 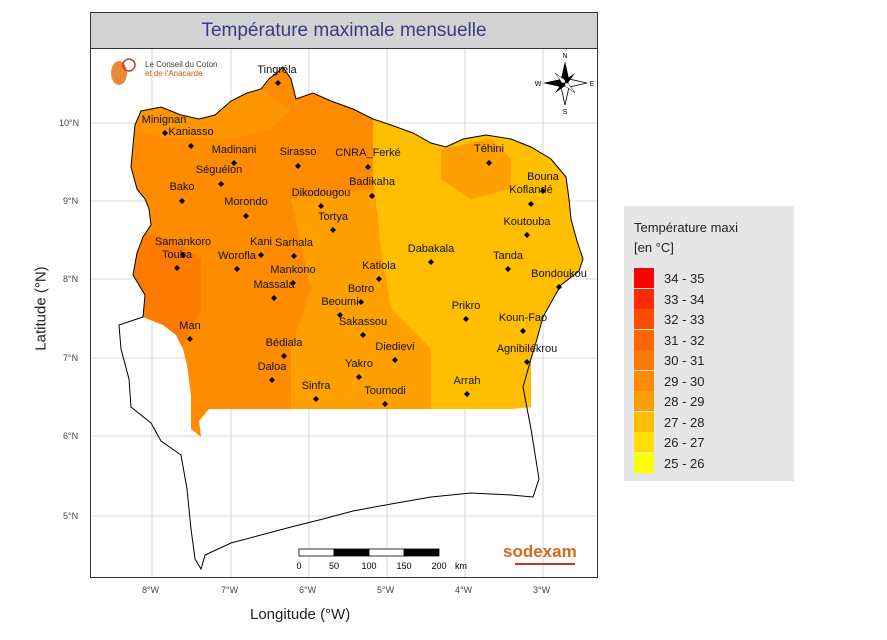 I want to click on cca-logo: Le Conseil du Coton et de l'Anacarde, so click(x=164, y=71).